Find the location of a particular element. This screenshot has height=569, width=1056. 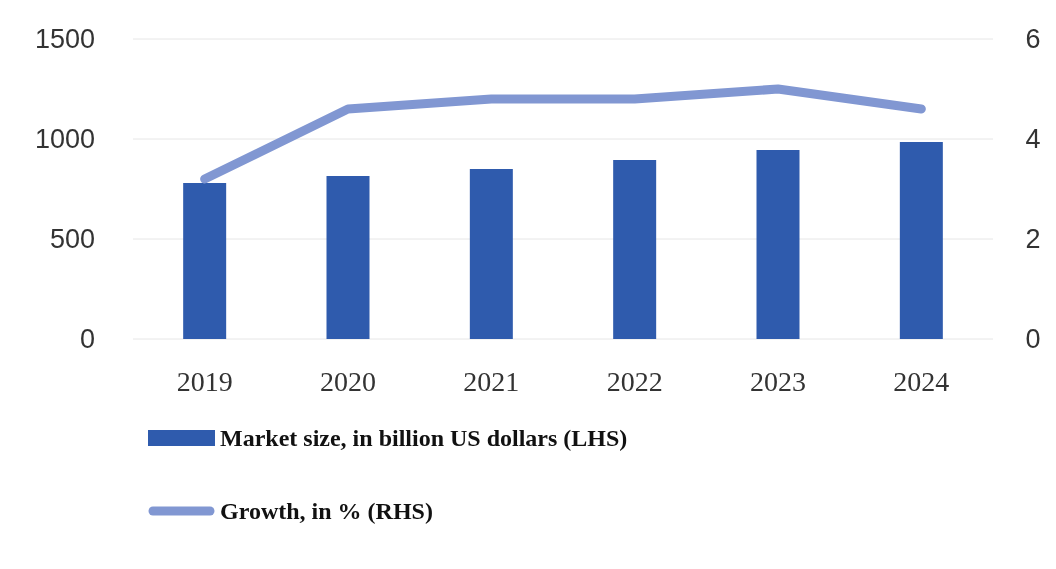

x-tick-label: 2022 is located at coordinates (634, 381).